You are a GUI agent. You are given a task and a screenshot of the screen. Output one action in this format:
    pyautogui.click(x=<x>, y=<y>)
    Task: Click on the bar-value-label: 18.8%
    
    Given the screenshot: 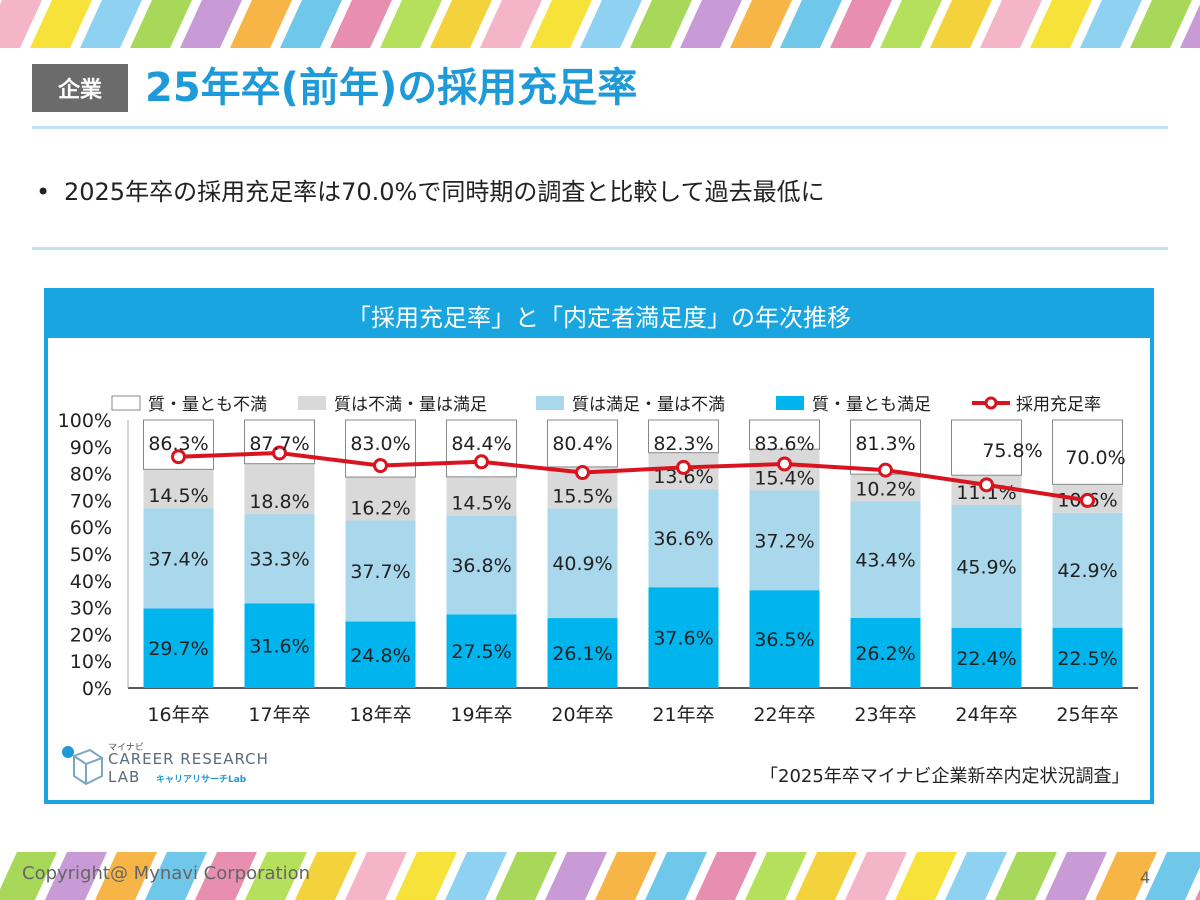 What is the action you would take?
    pyautogui.click(x=279, y=502)
    